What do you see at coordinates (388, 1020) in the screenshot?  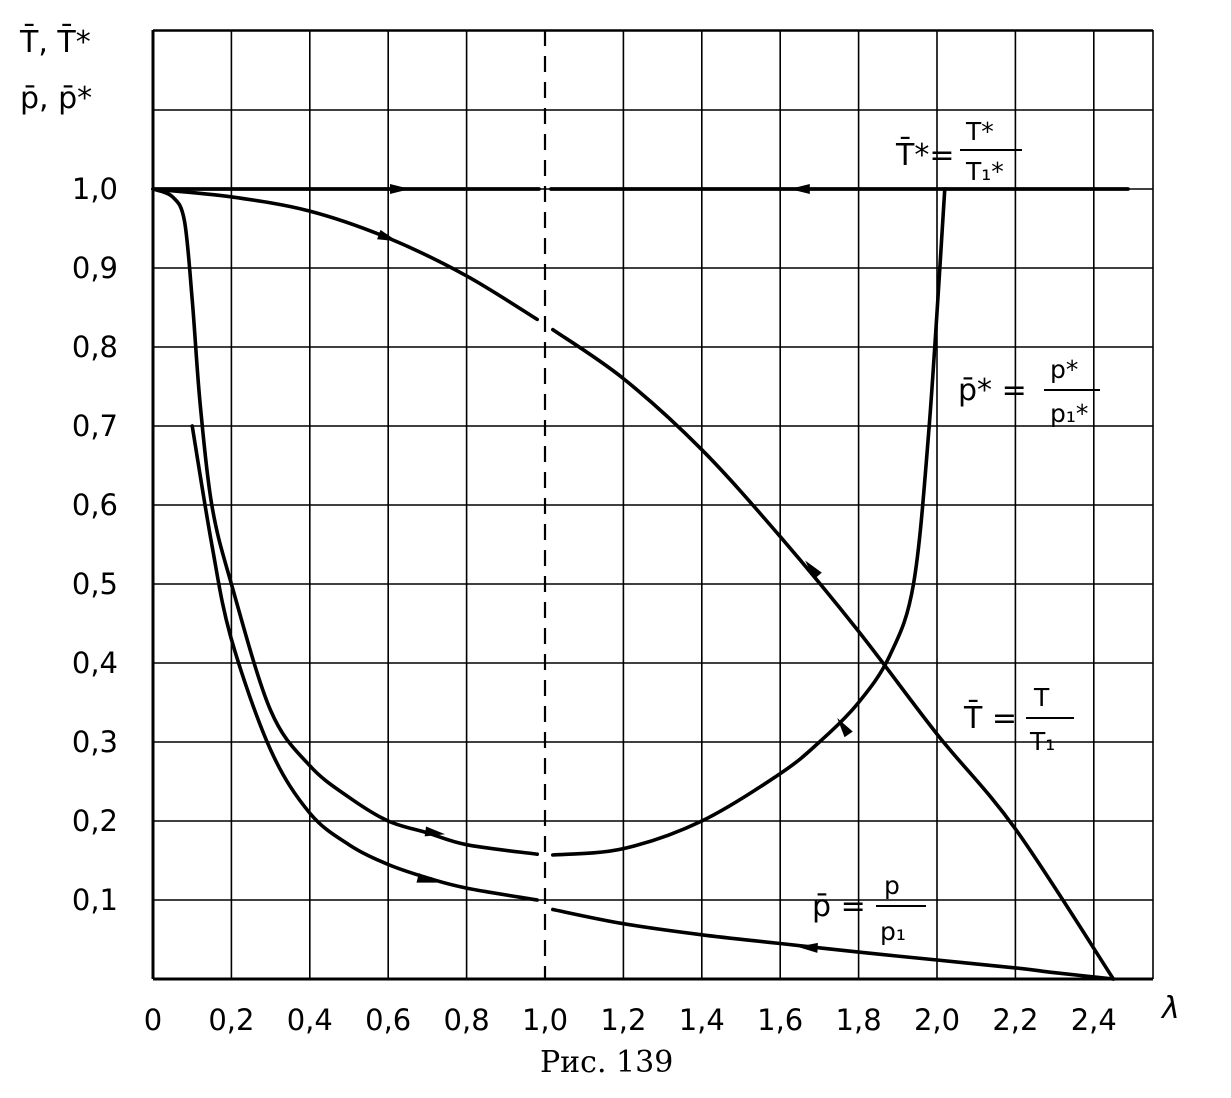 I see `x-tick-label: 0,6` at bounding box center [388, 1020].